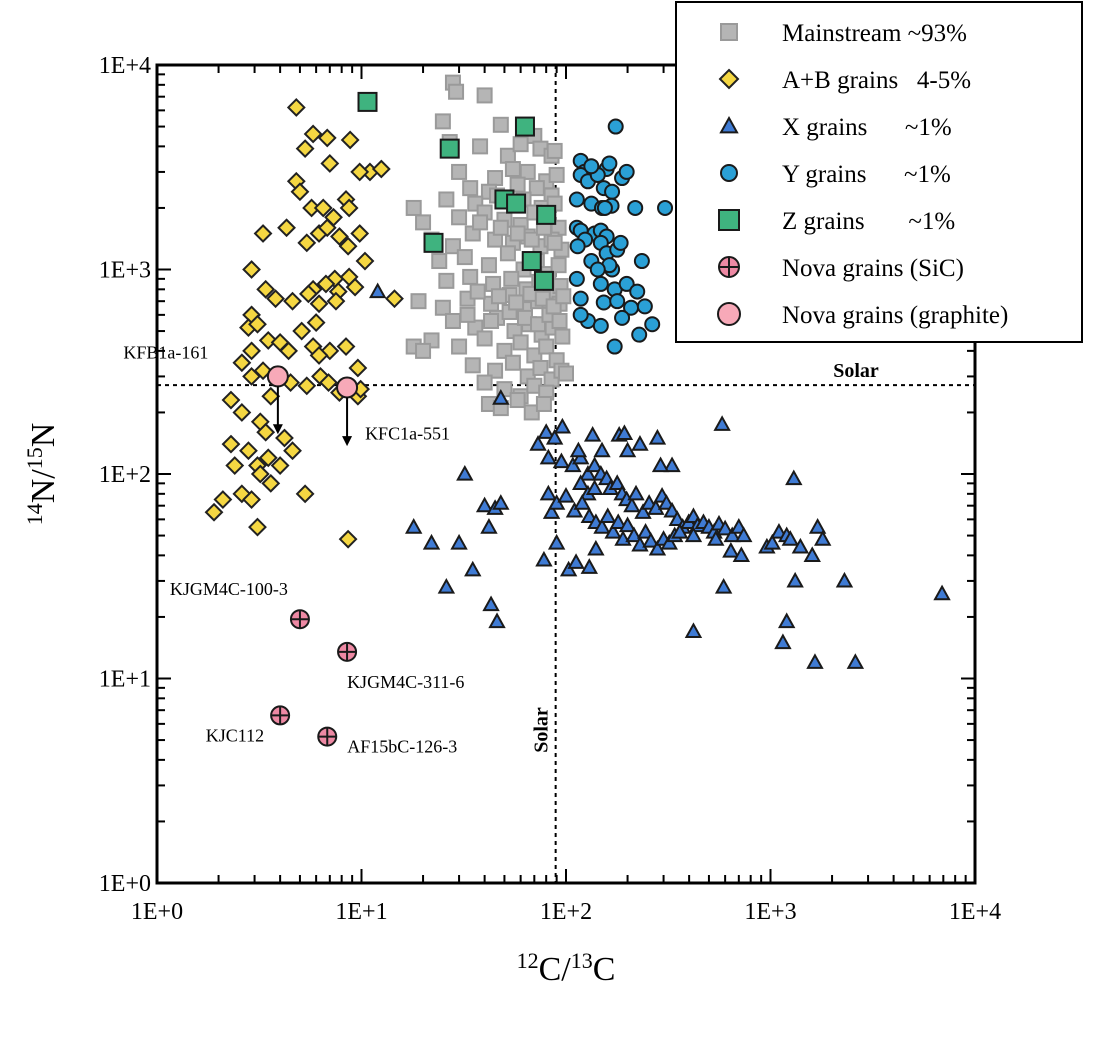 Image resolution: width=1106 pixels, height=1045 pixels. I want to click on y-label-num-iso: 14, so click(34, 514).